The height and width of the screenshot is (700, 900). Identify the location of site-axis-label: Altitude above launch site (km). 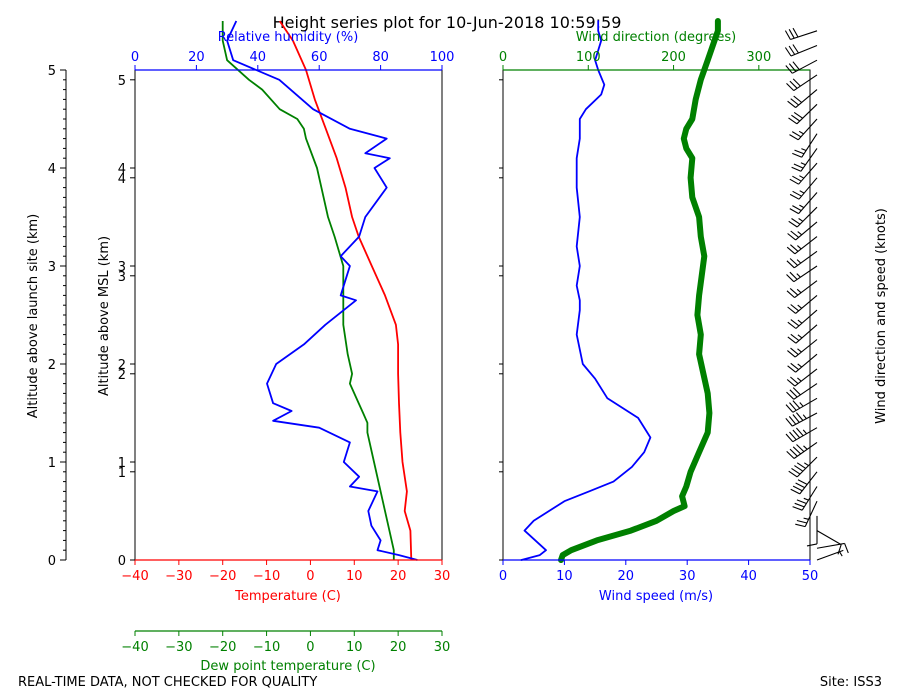
(33, 316).